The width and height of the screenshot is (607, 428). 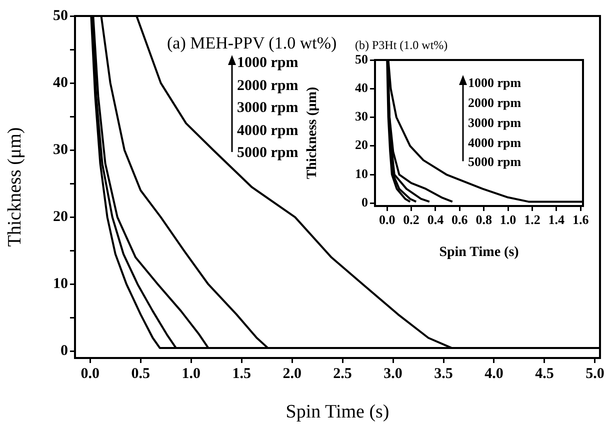 What do you see at coordinates (532, 220) in the screenshot?
I see `x-tick-label: 1.2` at bounding box center [532, 220].